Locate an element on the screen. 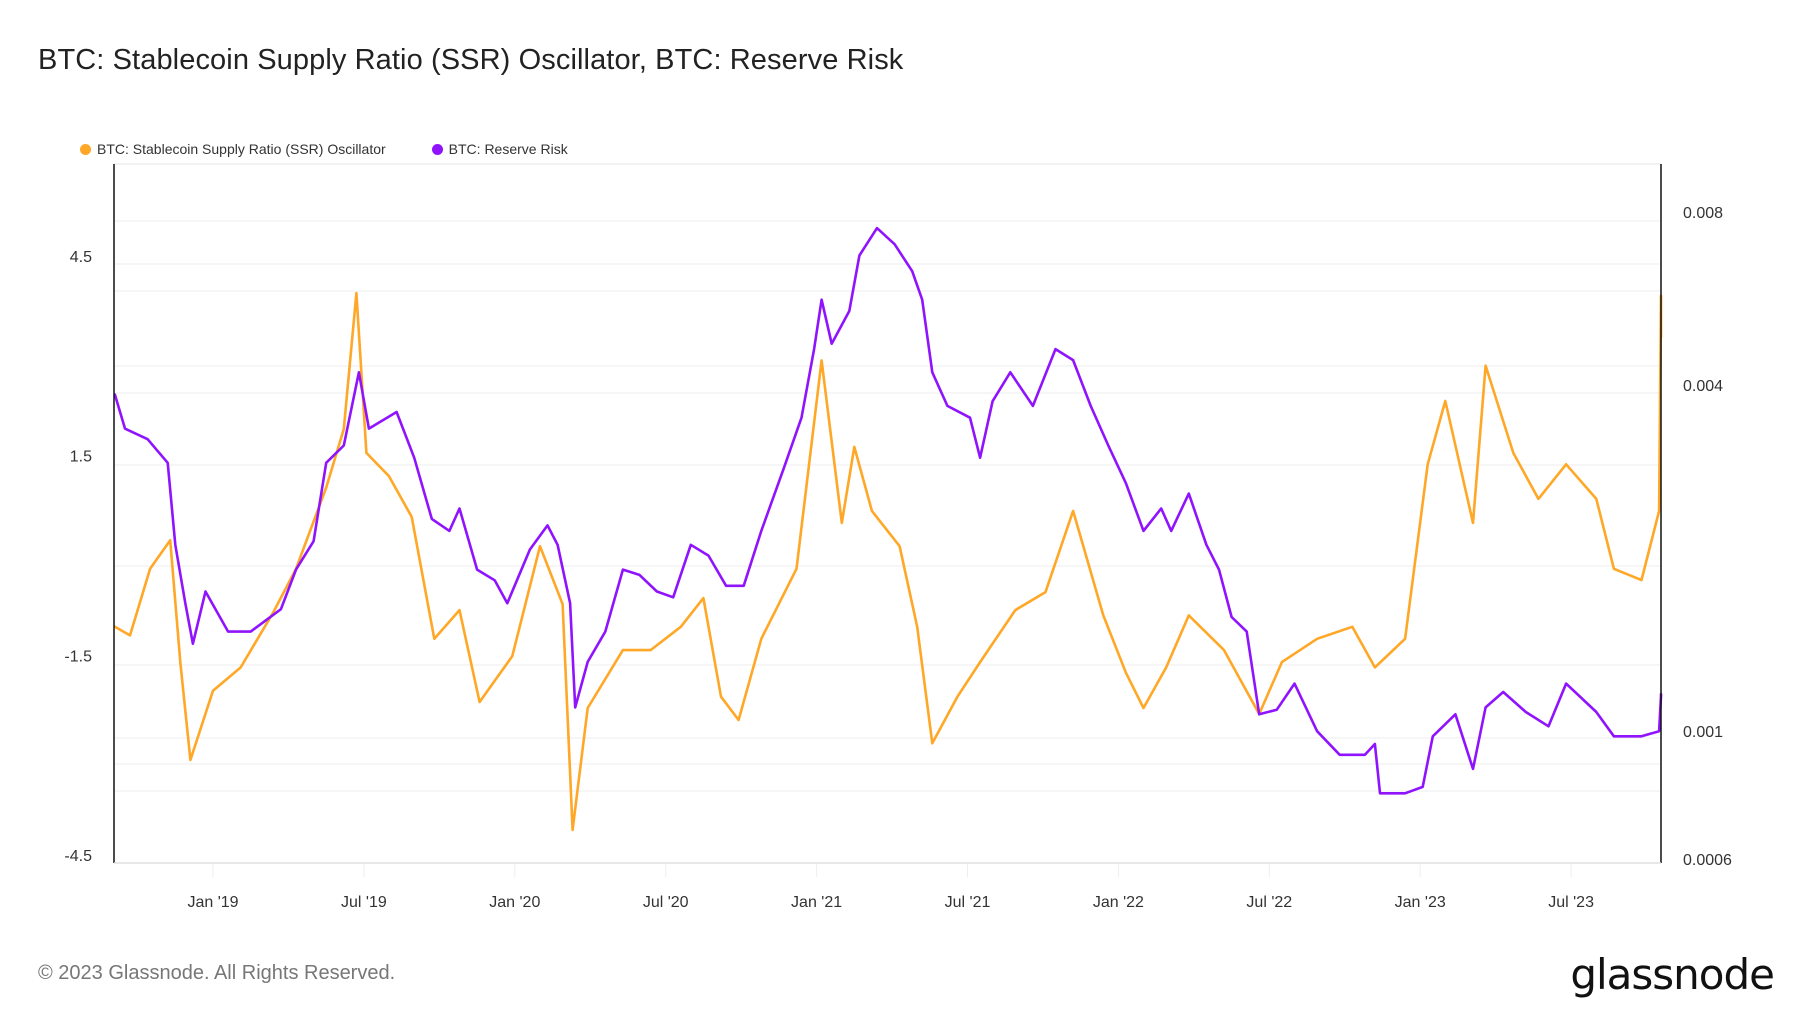 This screenshot has width=1800, height=1013. x-tick-label: Jul '19 is located at coordinates (364, 902).